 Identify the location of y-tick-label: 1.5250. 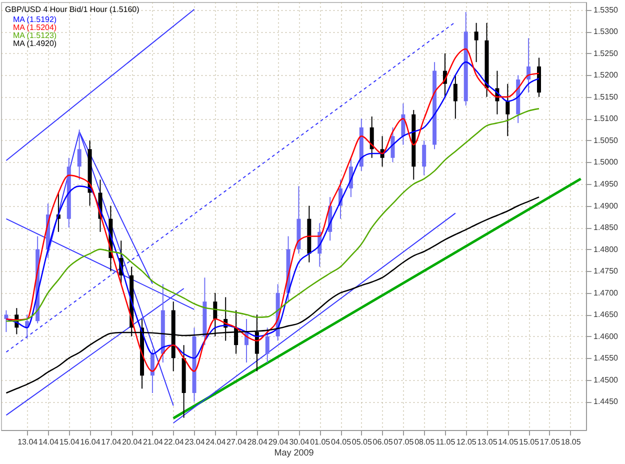
(606, 53).